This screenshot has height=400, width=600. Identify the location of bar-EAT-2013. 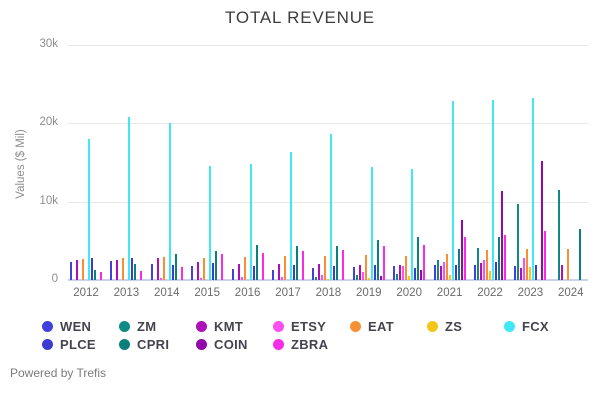
(123, 268).